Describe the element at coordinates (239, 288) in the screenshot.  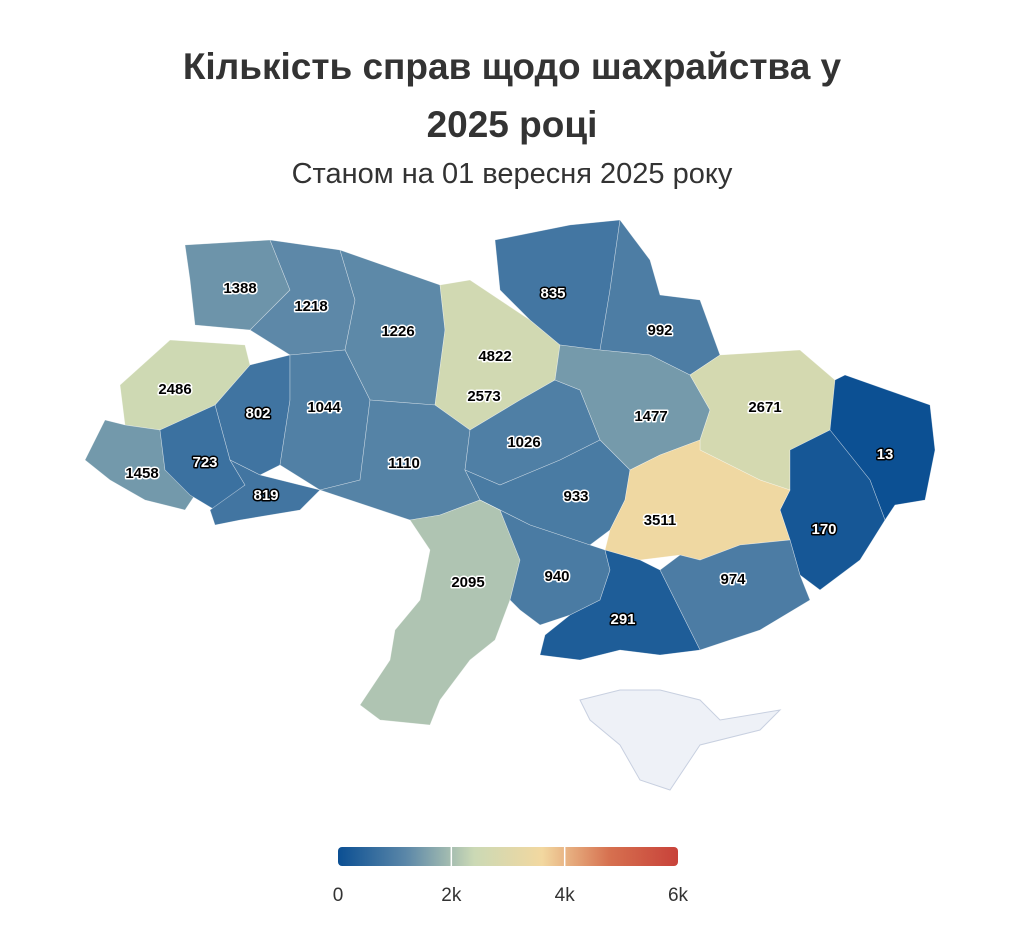
I see `region-label: 1388` at that location.